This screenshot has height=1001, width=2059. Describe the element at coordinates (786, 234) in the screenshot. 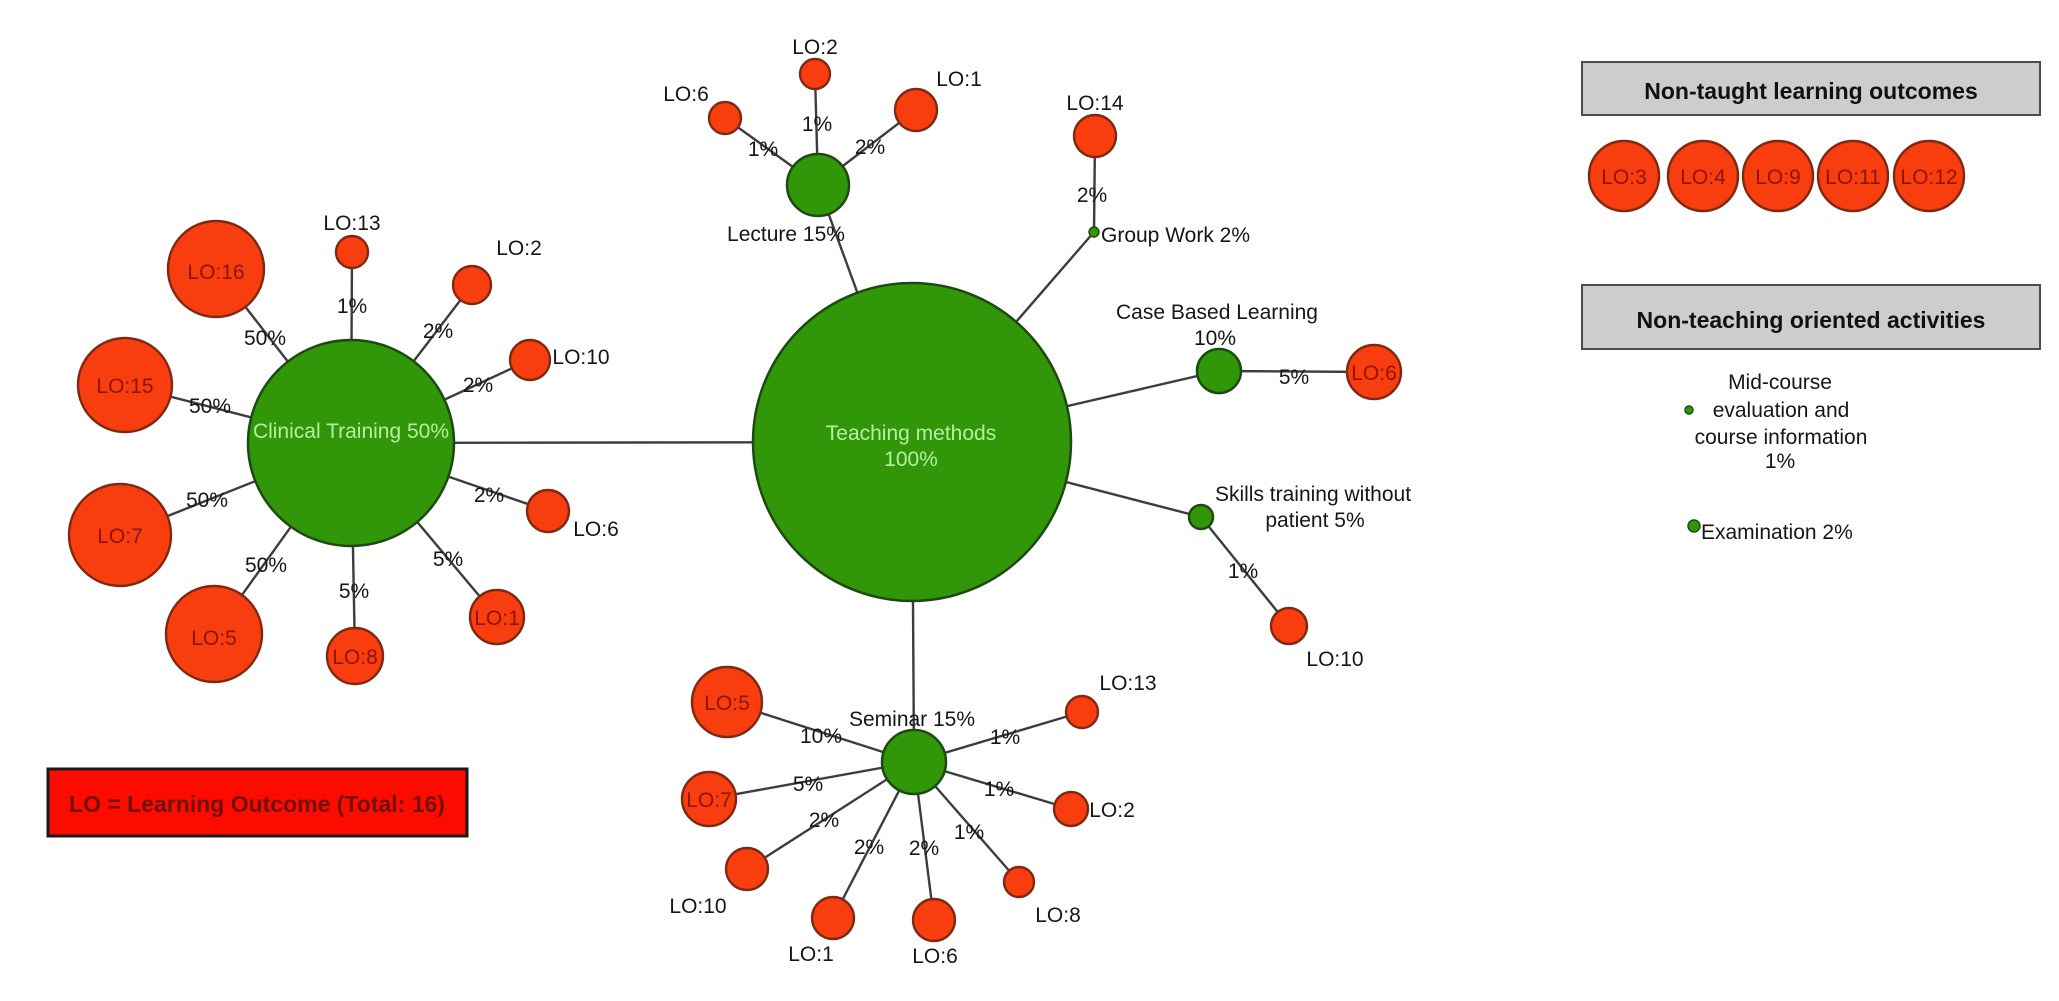

I see `svg-text: Lecture 15%` at that location.